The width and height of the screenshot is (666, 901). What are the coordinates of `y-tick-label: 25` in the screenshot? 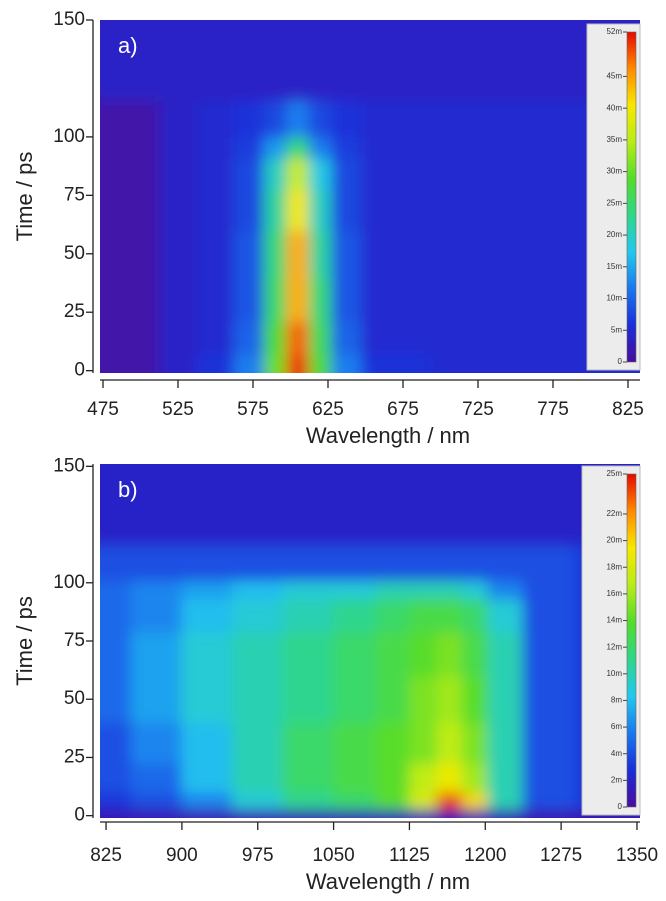 It's located at (74, 311).